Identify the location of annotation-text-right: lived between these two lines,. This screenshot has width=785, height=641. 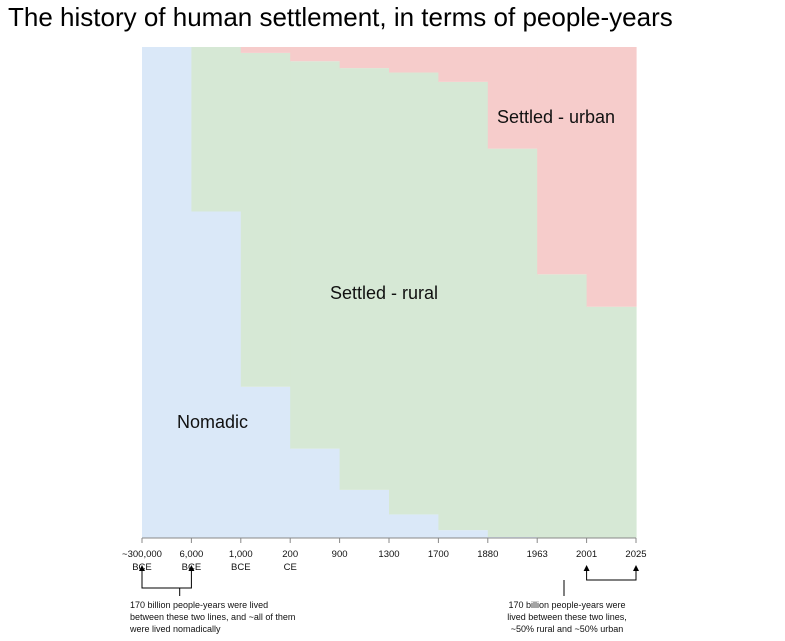
(567, 617).